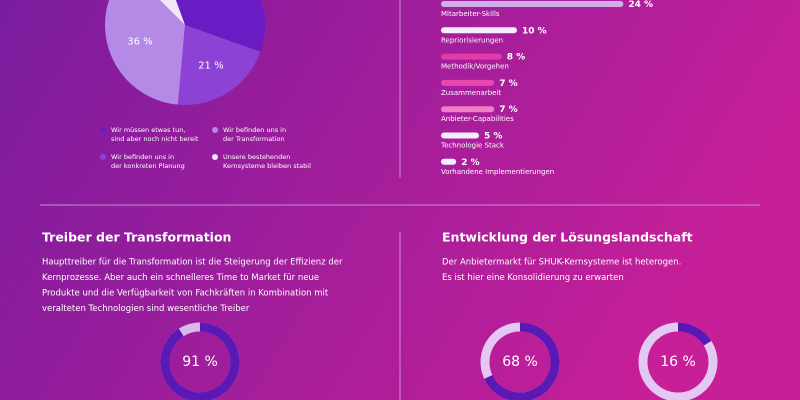 This screenshot has height=400, width=800. I want to click on bar-label: Repriorisierungen, so click(472, 40).